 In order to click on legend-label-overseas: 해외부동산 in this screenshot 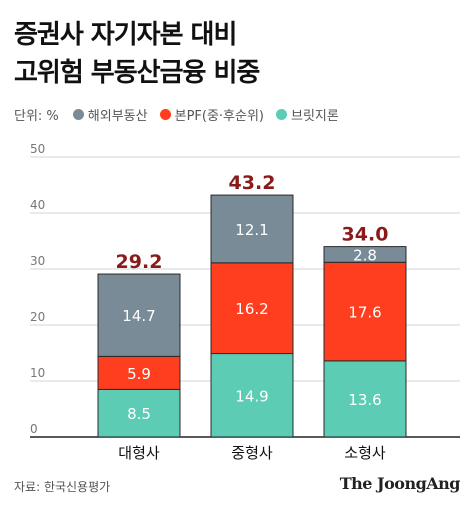, I will do `click(117, 116)`.